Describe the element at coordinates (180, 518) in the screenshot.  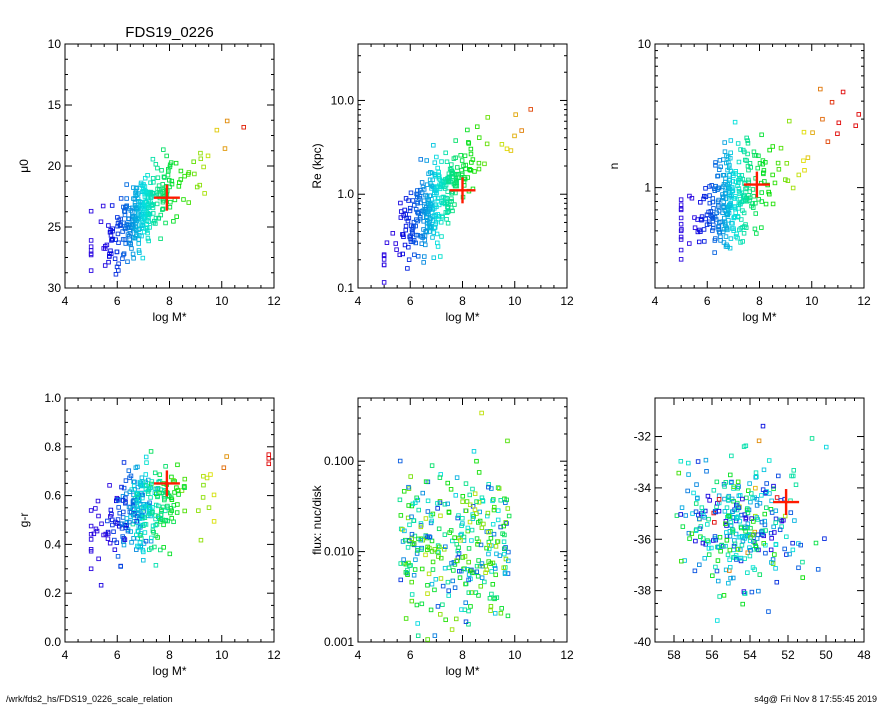
I see `panel-4-points` at that location.